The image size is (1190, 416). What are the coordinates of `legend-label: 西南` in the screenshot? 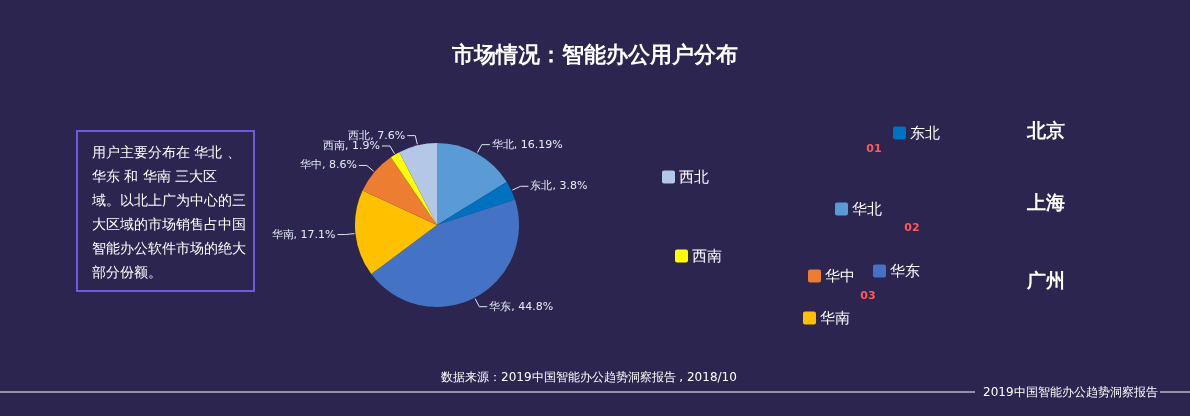 It's located at (707, 256).